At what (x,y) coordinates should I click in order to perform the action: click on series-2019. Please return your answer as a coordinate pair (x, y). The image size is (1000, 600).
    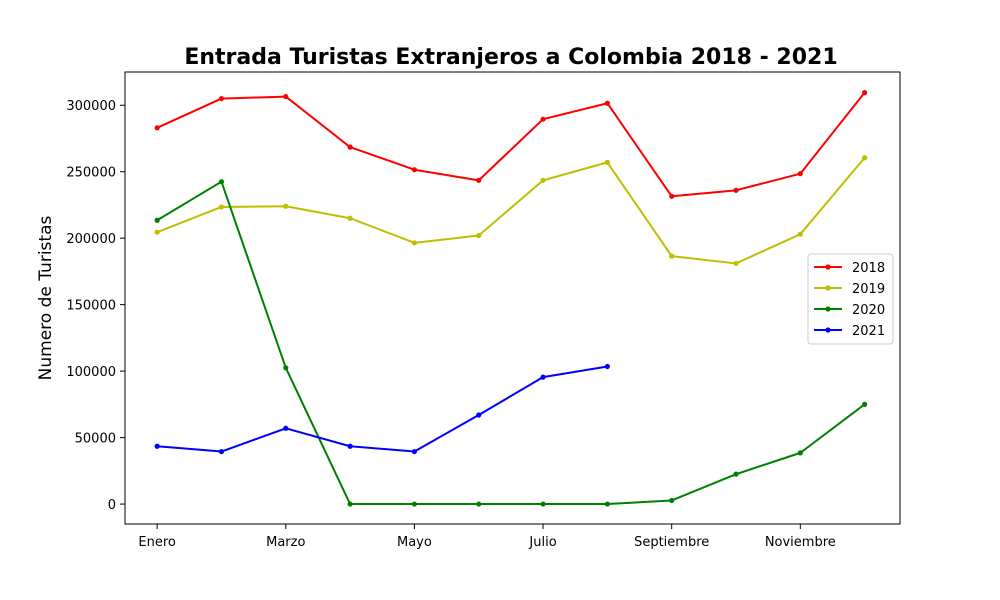
    Looking at the image, I should click on (511, 211).